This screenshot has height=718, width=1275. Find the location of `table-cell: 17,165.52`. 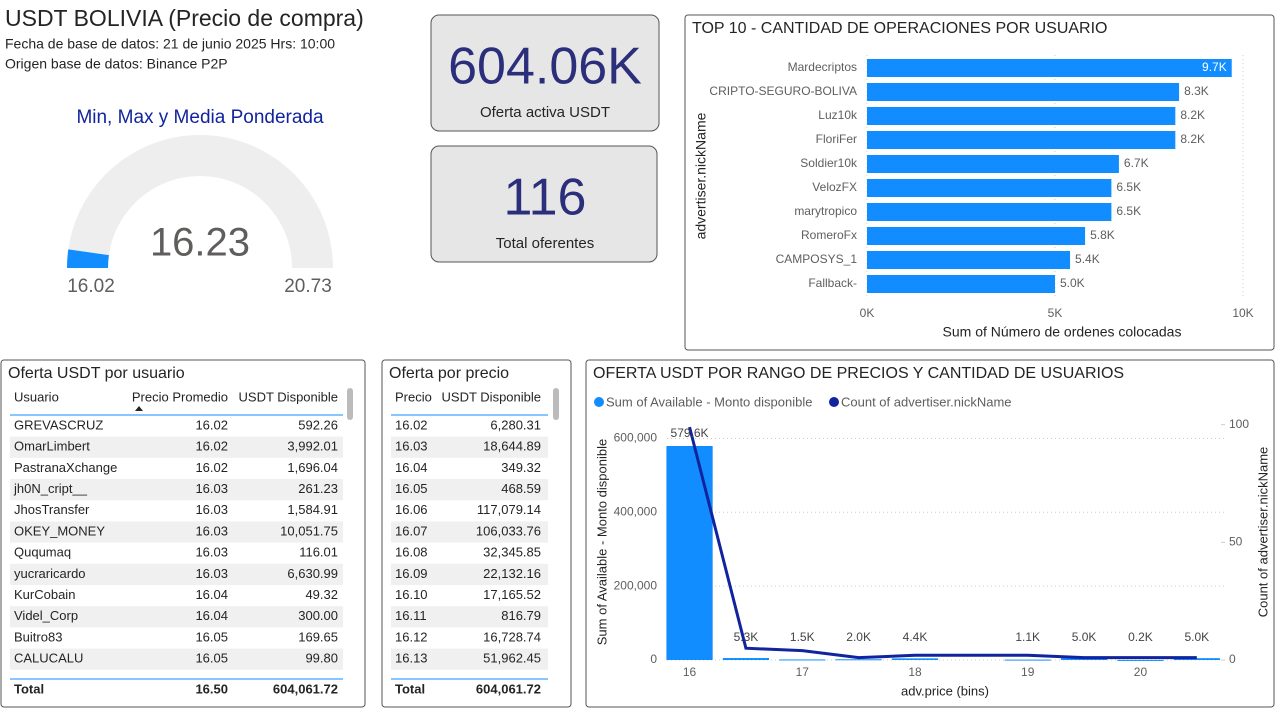

table-cell: 17,165.52 is located at coordinates (512, 594).